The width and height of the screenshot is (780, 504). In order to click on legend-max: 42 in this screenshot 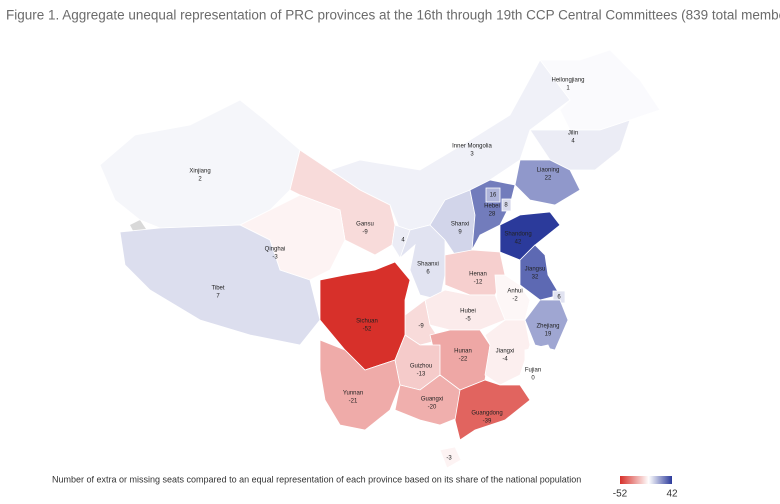, I will do `click(672, 494)`.